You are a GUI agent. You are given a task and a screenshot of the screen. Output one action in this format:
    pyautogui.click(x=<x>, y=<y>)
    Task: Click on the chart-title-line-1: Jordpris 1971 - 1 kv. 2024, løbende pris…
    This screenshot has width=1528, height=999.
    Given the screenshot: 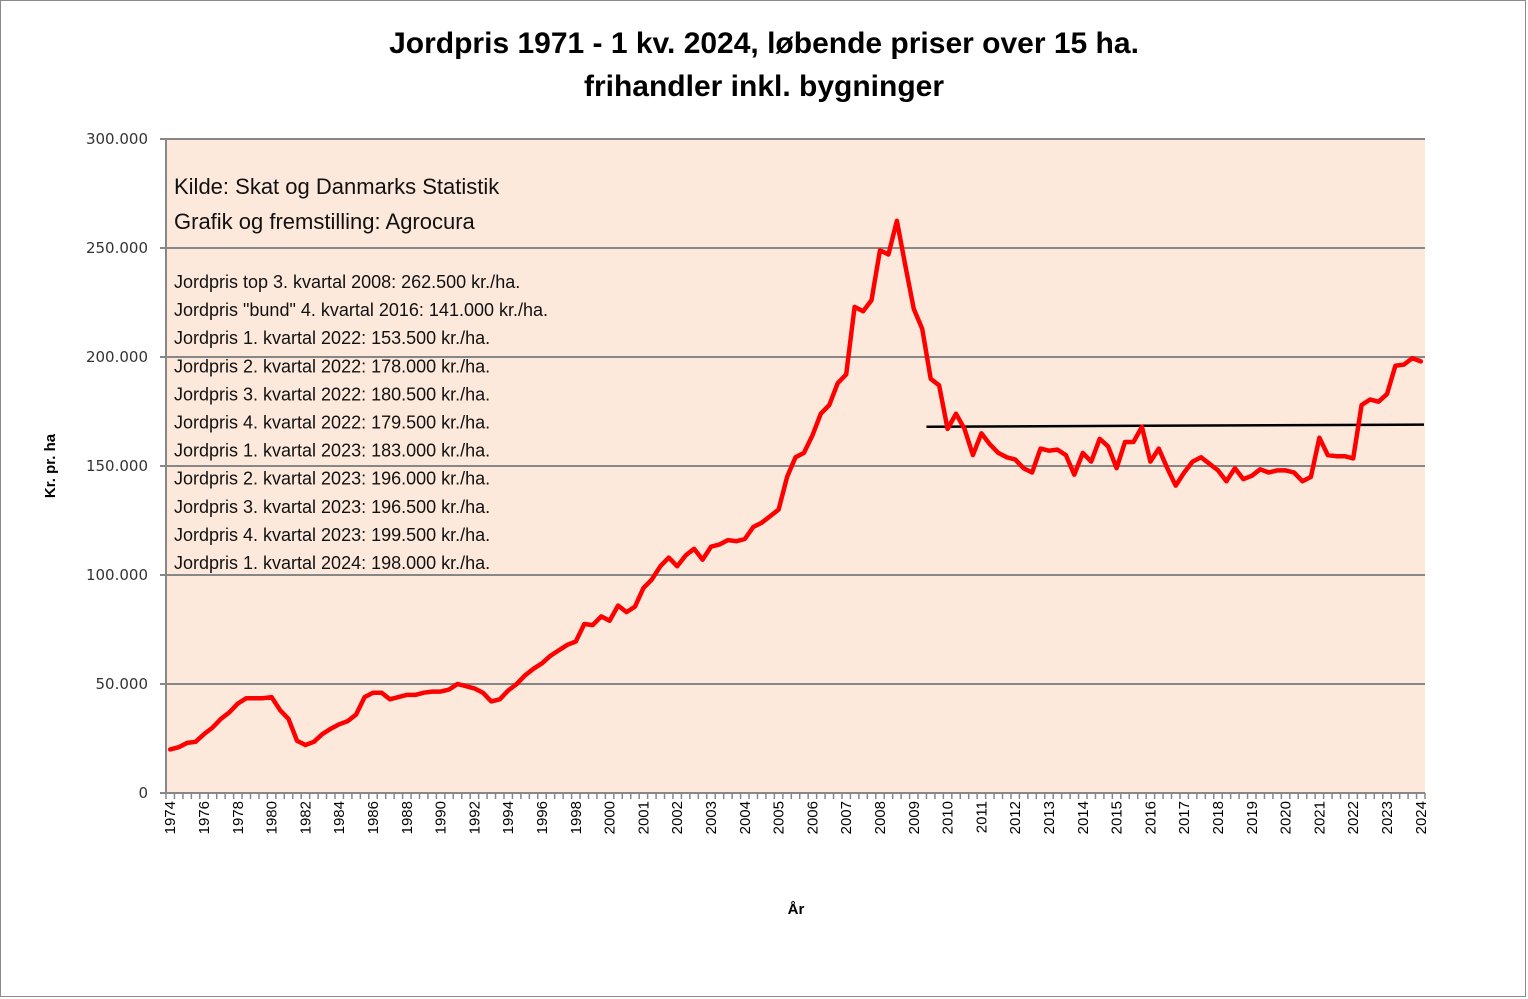 What is the action you would take?
    pyautogui.click(x=764, y=43)
    